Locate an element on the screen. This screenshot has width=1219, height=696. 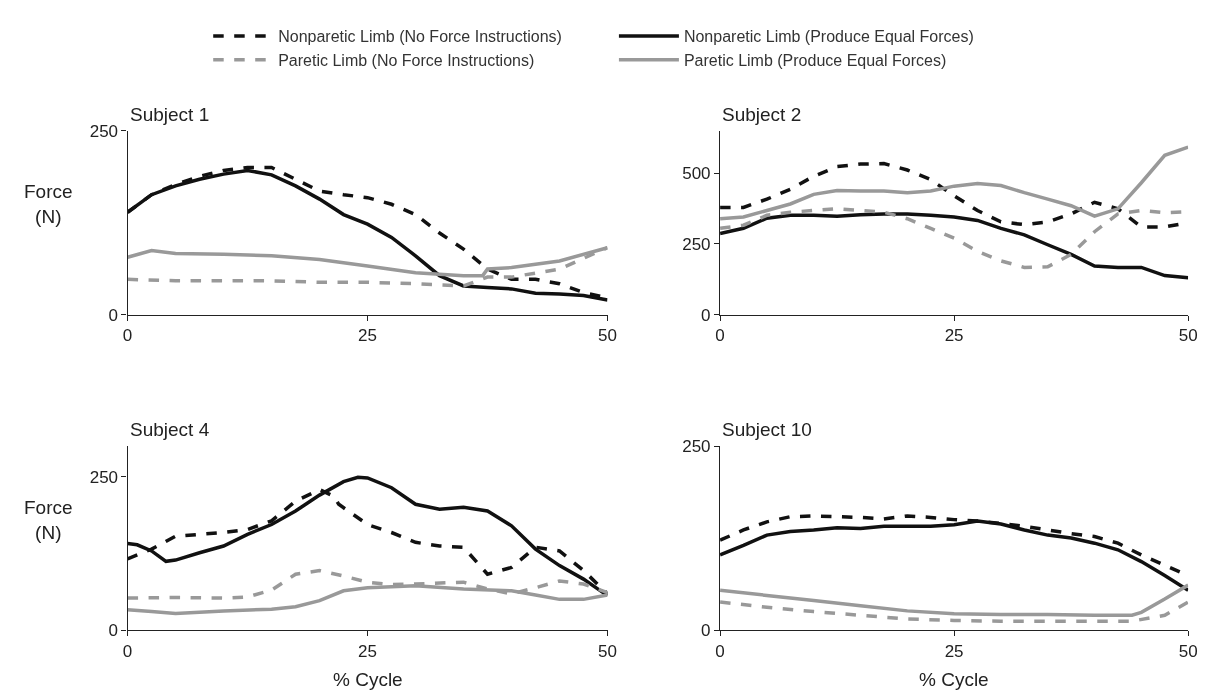
legend-label: Nonparetic Limb (No Force Instructions) is located at coordinates (420, 37).